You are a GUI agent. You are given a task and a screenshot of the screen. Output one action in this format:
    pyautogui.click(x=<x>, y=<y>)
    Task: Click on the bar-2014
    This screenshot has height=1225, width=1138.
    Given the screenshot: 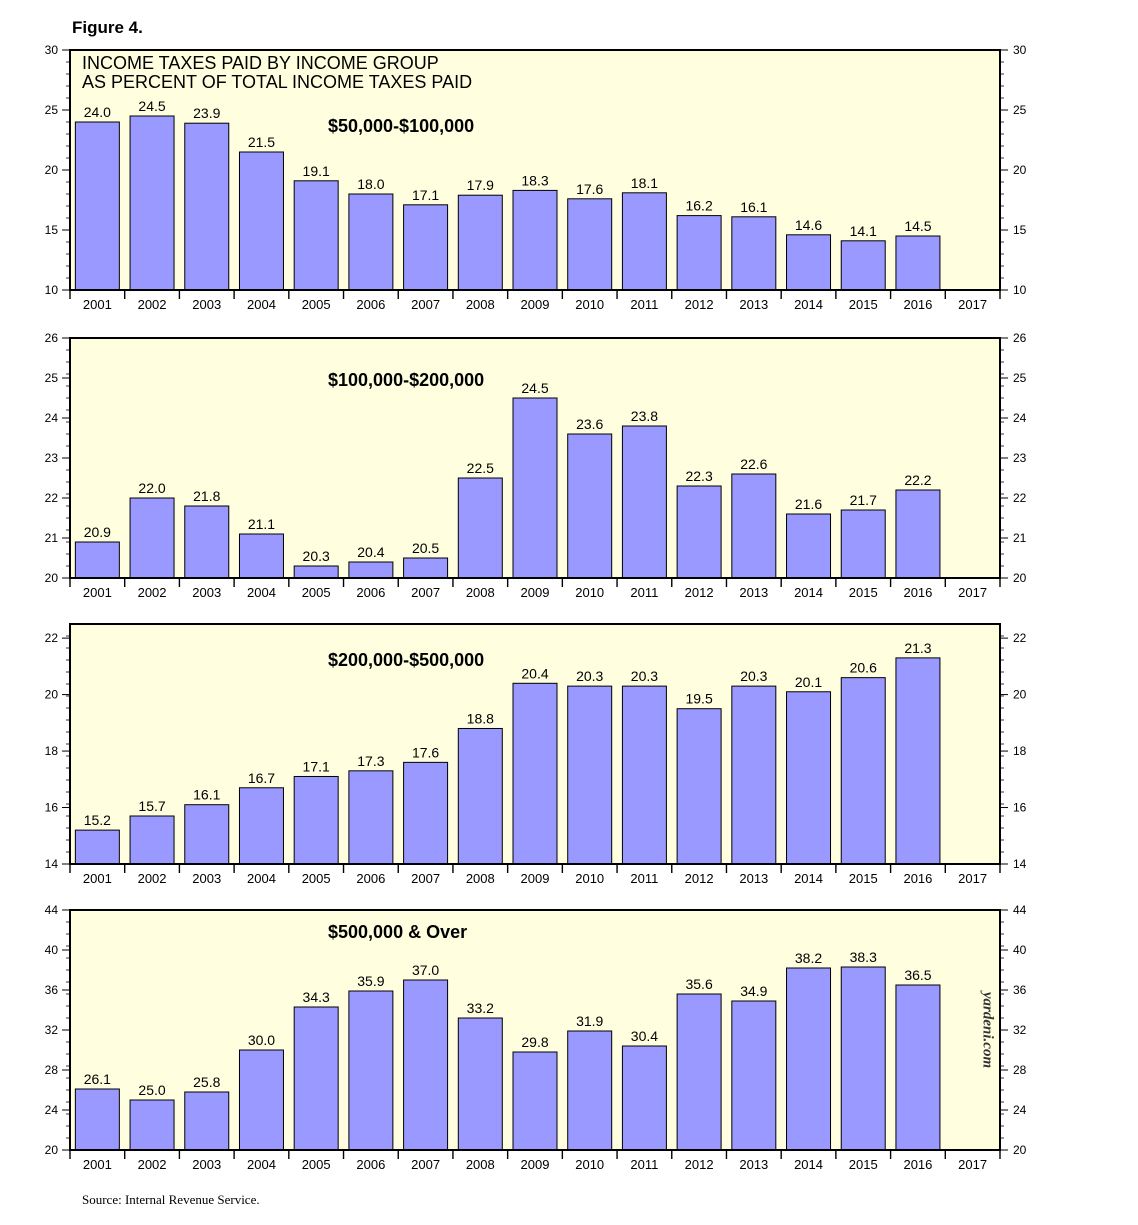 What is the action you would take?
    pyautogui.click(x=809, y=1059)
    